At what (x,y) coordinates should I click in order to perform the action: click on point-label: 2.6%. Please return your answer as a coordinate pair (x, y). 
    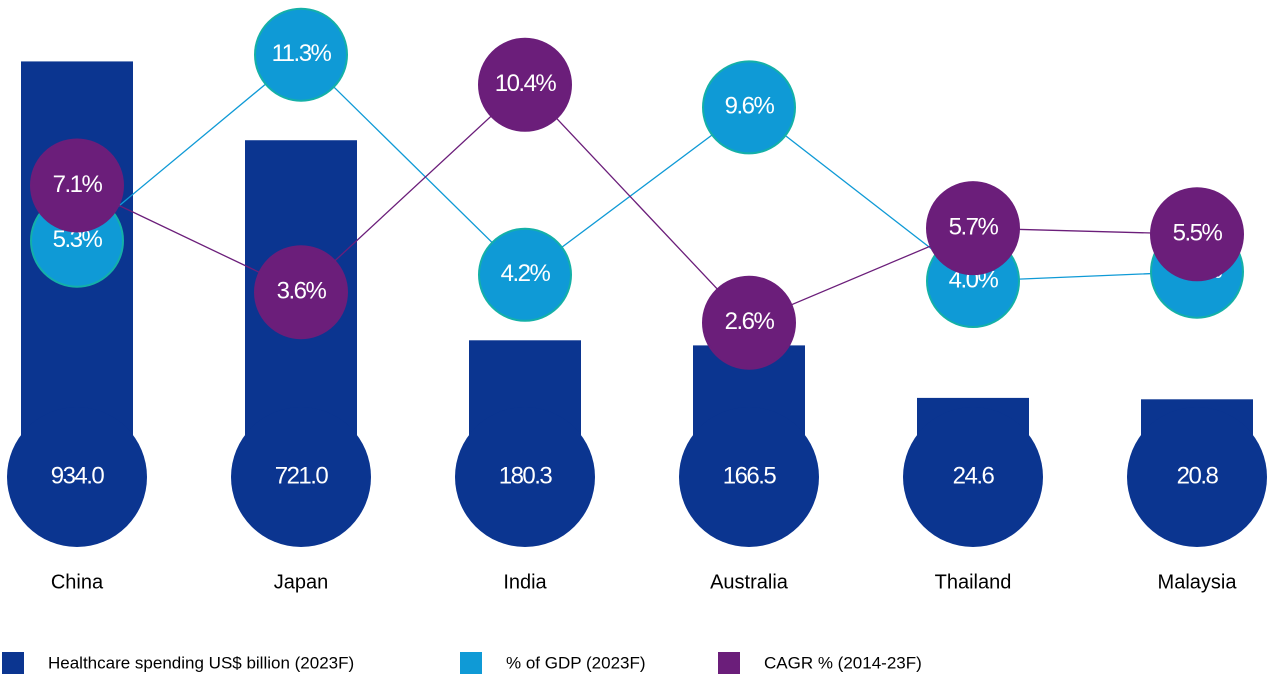
    Looking at the image, I should click on (750, 321).